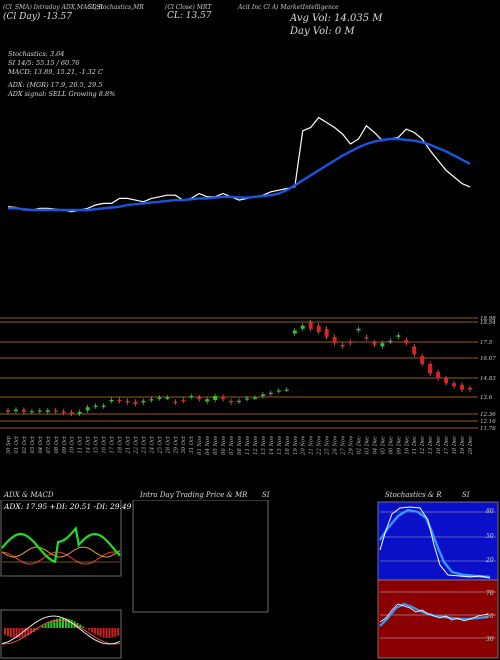 This screenshot has height=660, width=500. What do you see at coordinates (280, 445) in the screenshot?
I see `date-label: 15 Nov` at bounding box center [280, 445].